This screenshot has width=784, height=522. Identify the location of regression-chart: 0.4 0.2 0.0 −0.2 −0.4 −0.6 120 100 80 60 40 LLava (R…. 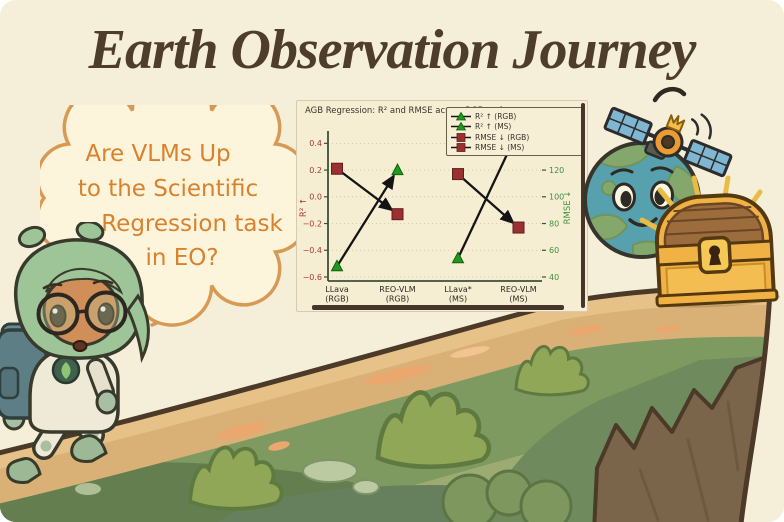
(436, 213).